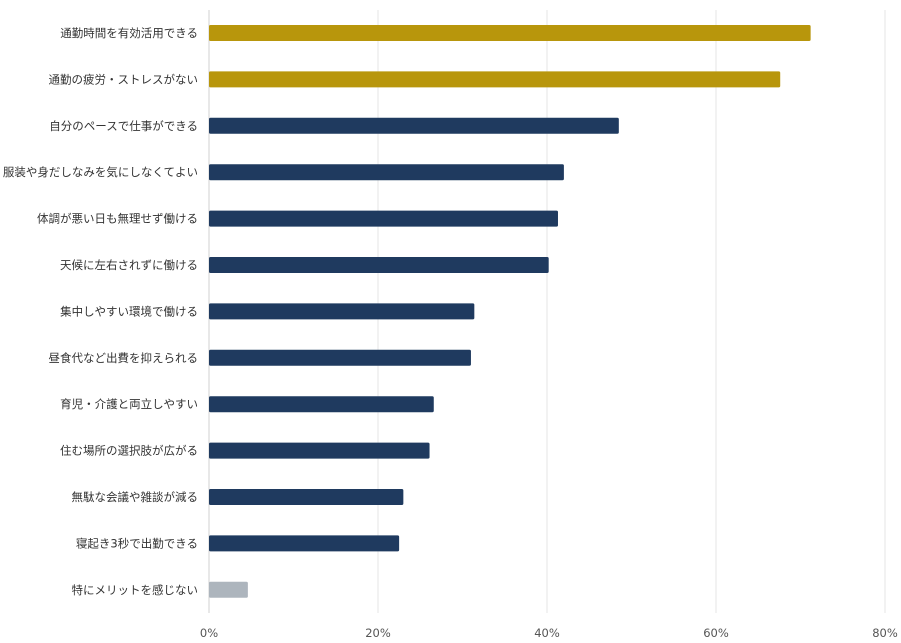 The width and height of the screenshot is (901, 643). Describe the element at coordinates (137, 543) in the screenshot. I see `category-label: 寝起き3秒で出勤できる` at that location.